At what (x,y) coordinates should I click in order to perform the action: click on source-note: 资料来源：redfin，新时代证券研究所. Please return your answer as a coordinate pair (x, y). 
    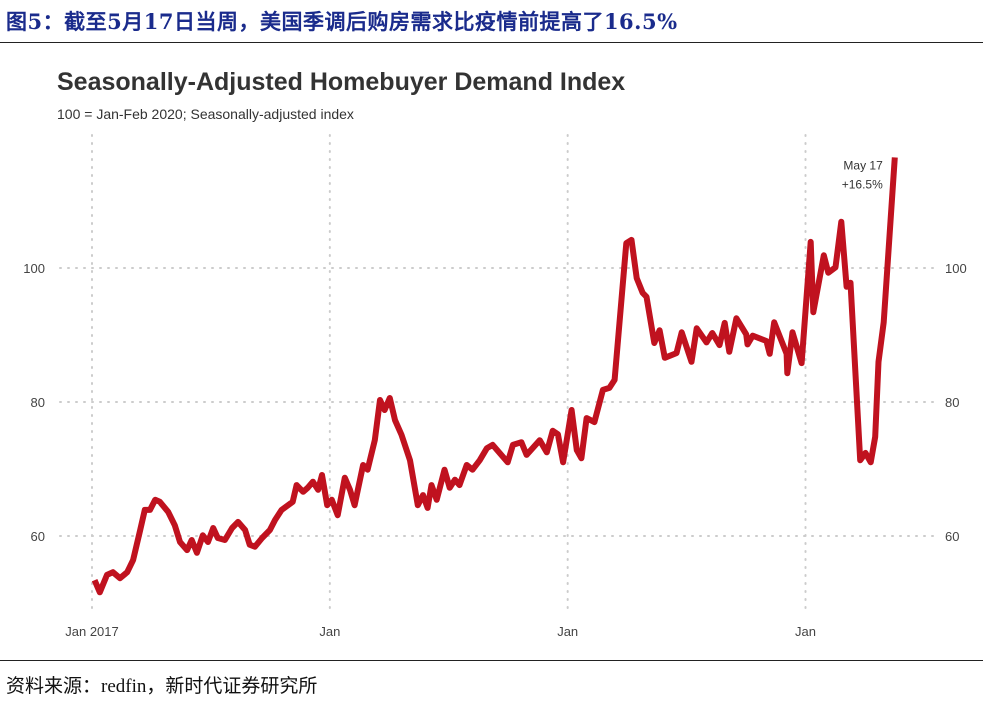
    Looking at the image, I should click on (162, 686).